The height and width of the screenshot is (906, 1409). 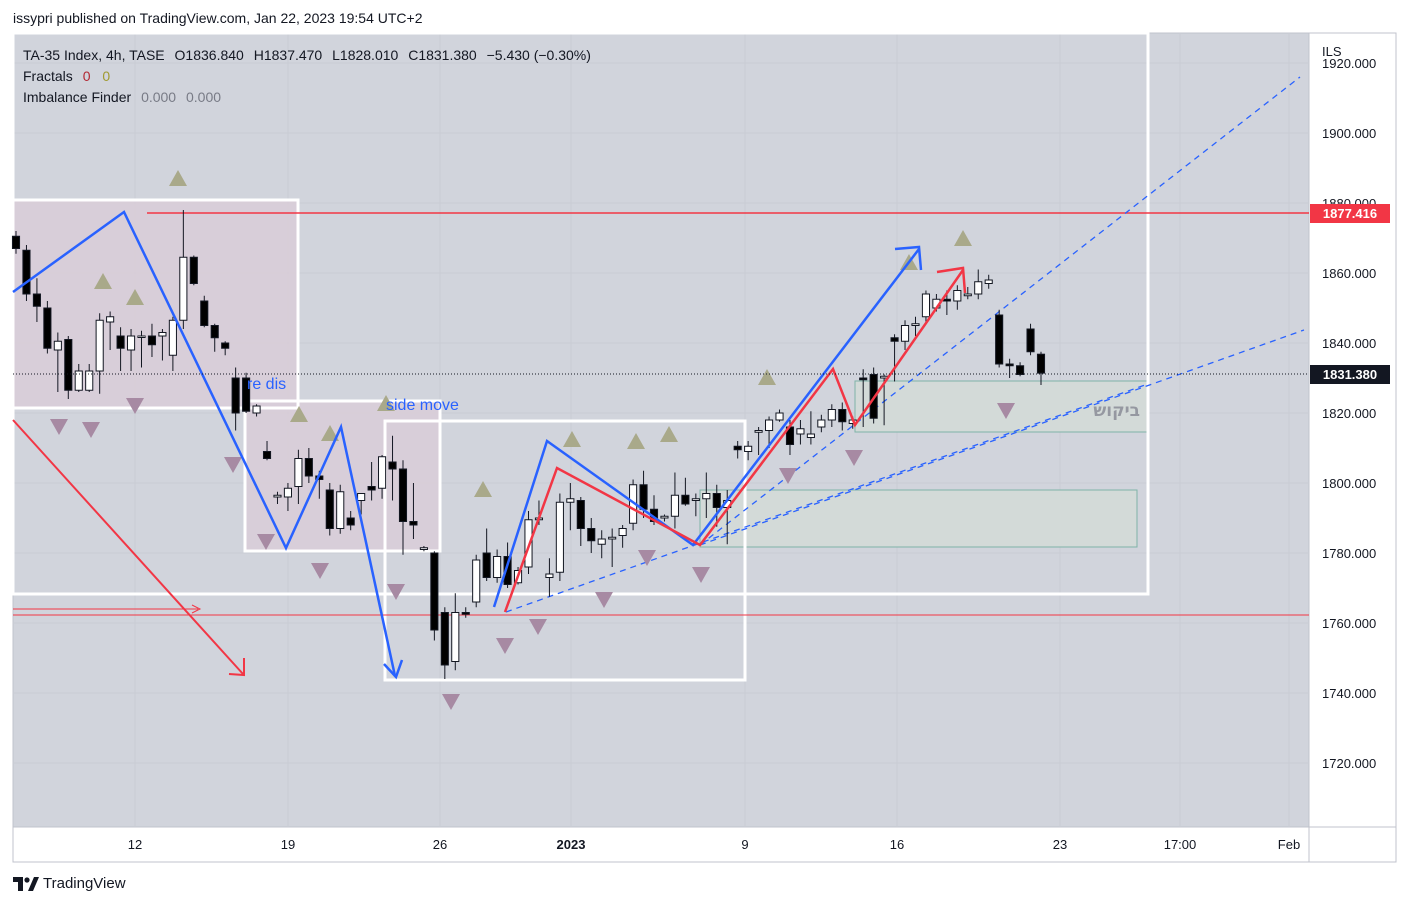 I want to click on footer-brand: TradingView, so click(x=84, y=883).